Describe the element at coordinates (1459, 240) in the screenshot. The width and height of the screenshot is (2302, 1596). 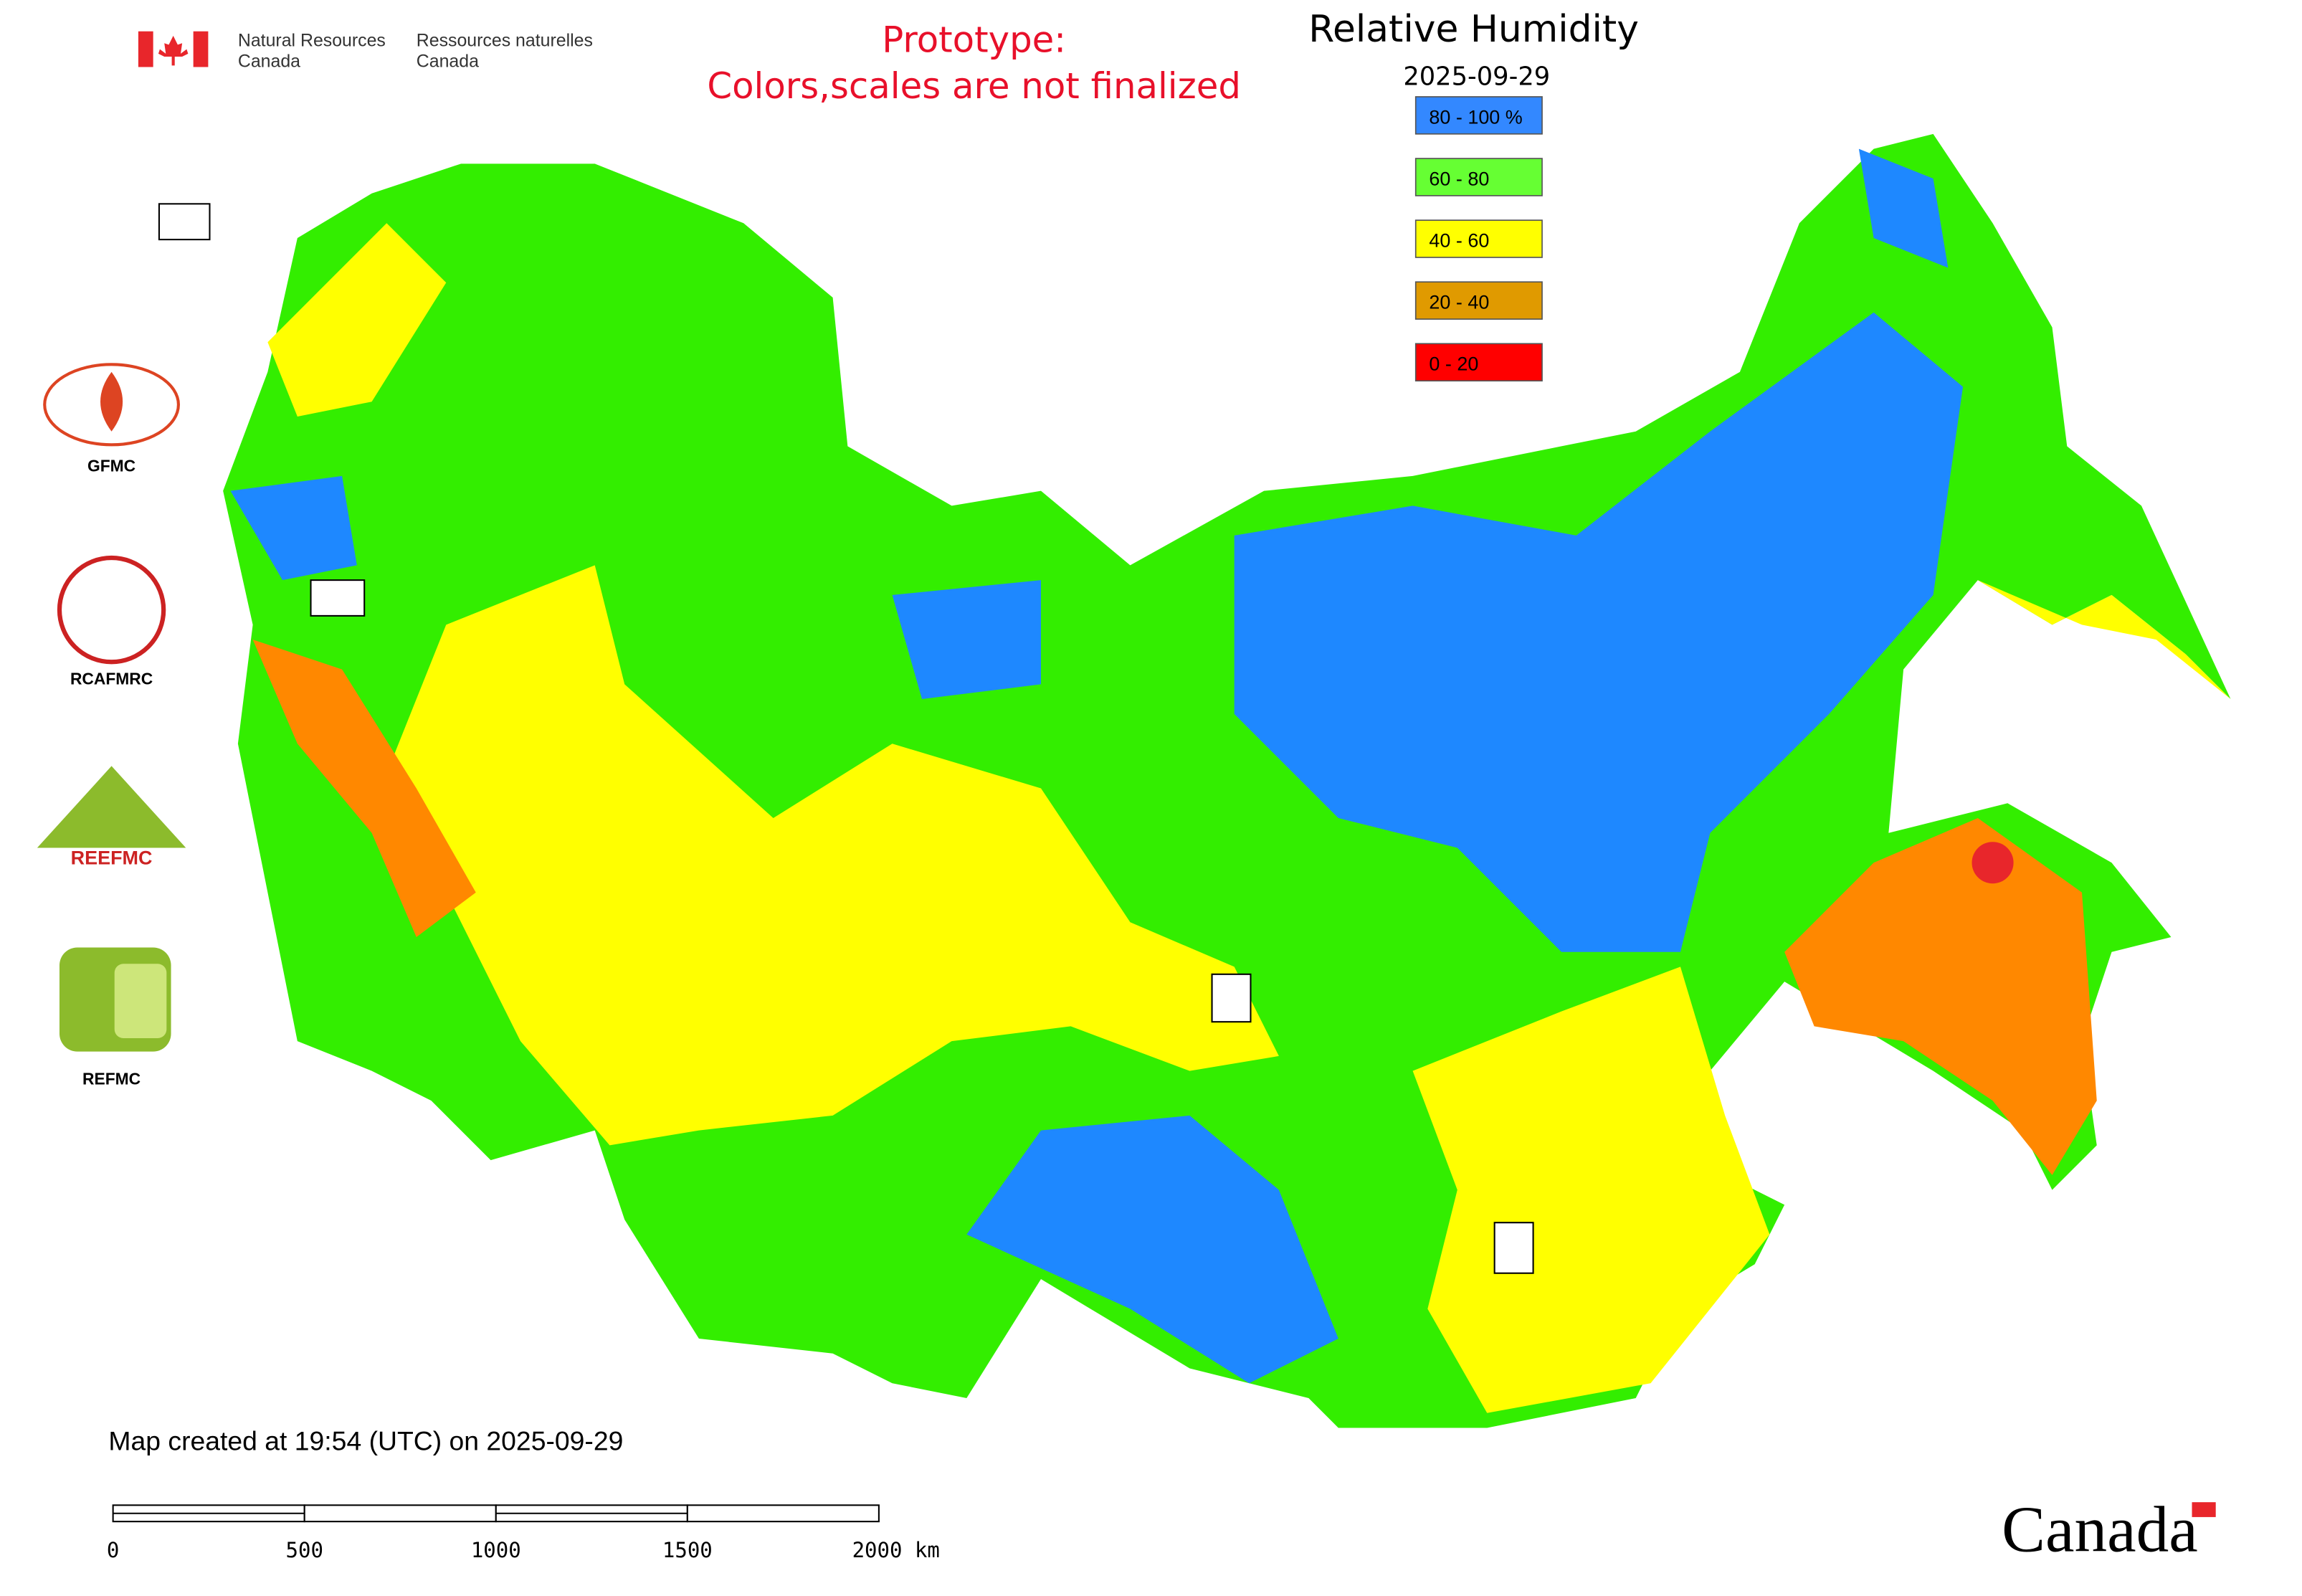
I see `legend-label: 40 - 60` at that location.